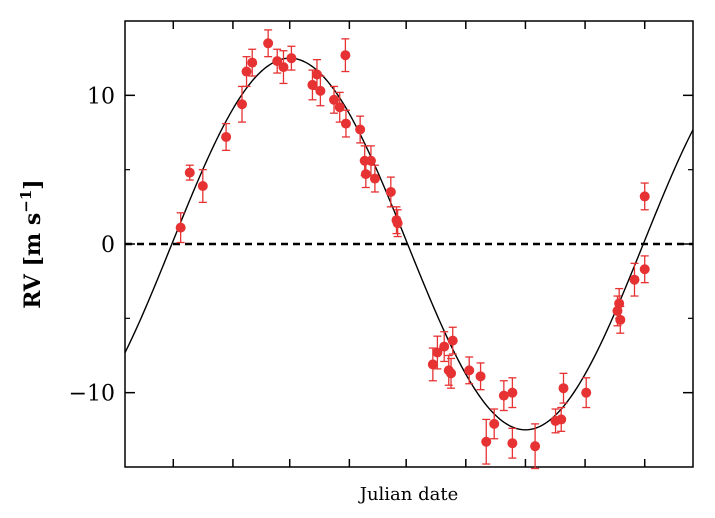 The image size is (715, 518). Describe the element at coordinates (33, 184) in the screenshot. I see `y-axis-title-end: ]` at that location.